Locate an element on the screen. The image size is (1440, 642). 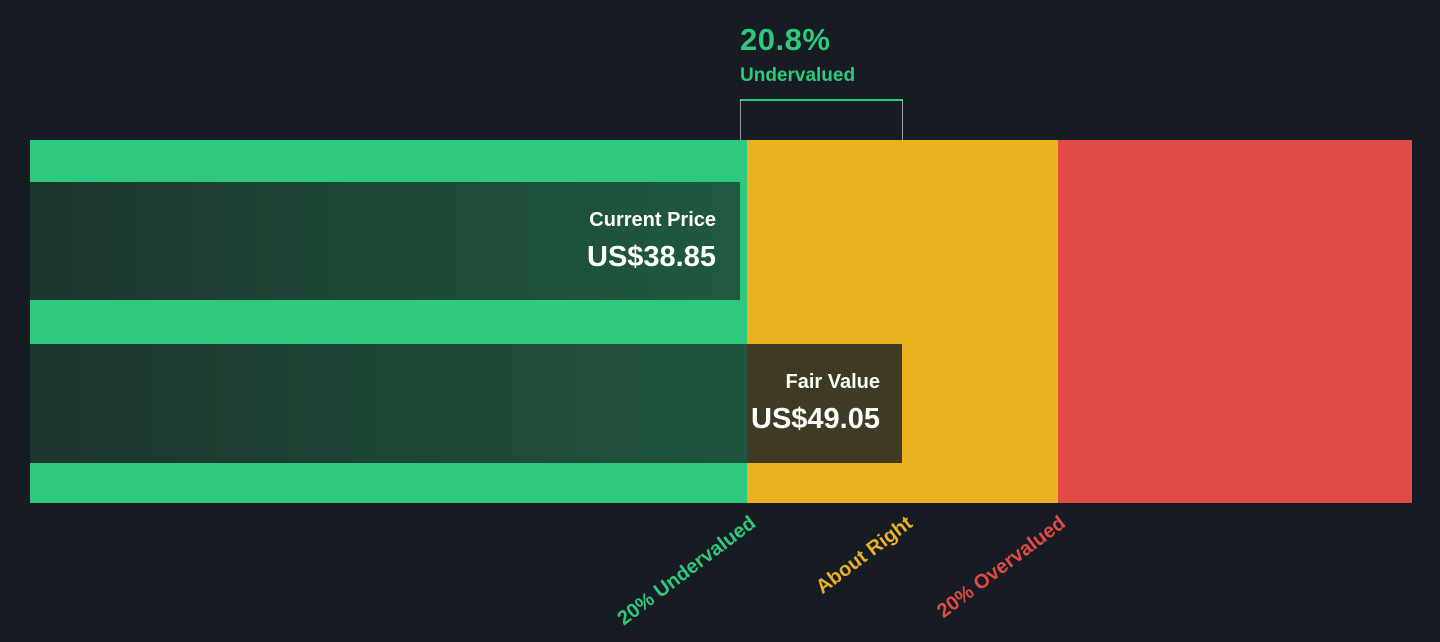
axis-label-about-right: About Right is located at coordinates (864, 555).